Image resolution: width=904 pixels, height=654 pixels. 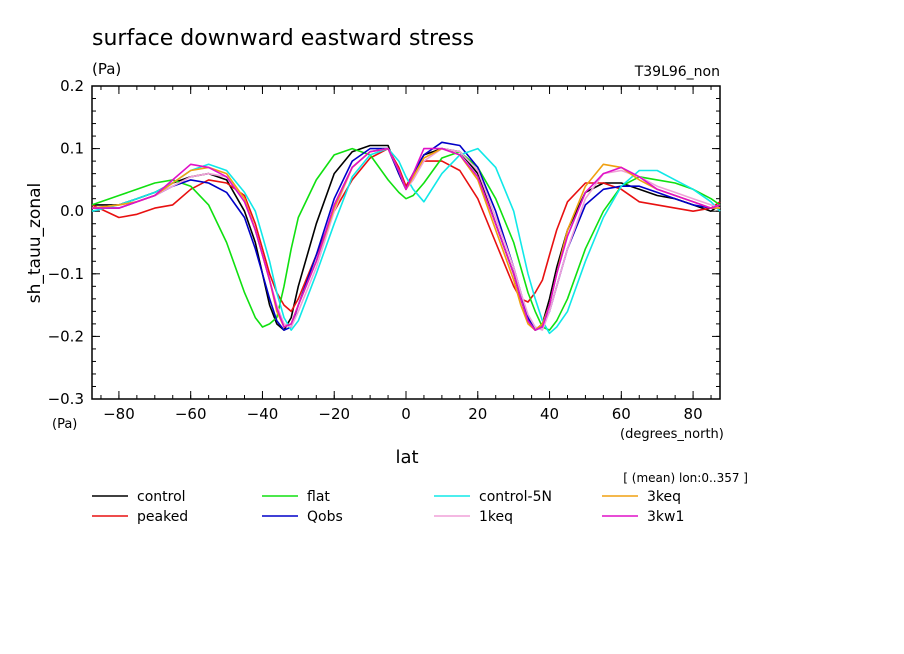 What do you see at coordinates (693, 414) in the screenshot?
I see `x-tick-label: 80` at bounding box center [693, 414].